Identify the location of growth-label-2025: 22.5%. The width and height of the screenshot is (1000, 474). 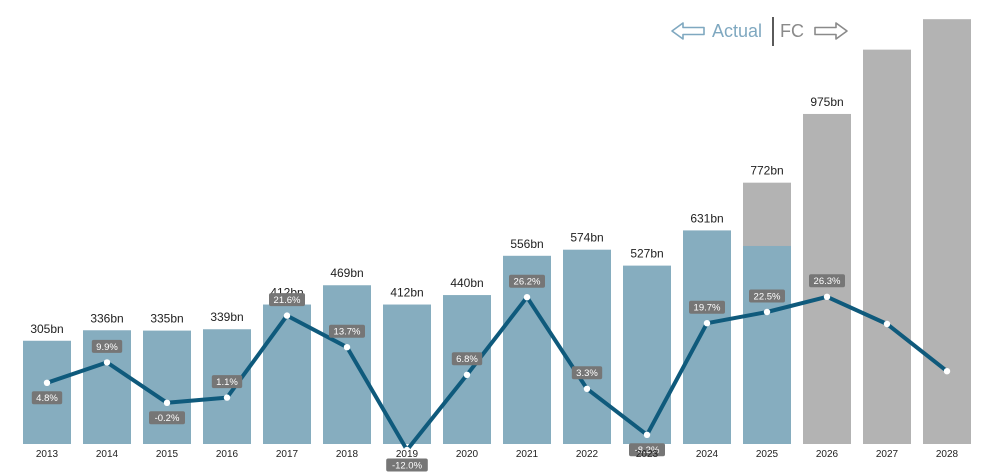
(767, 296).